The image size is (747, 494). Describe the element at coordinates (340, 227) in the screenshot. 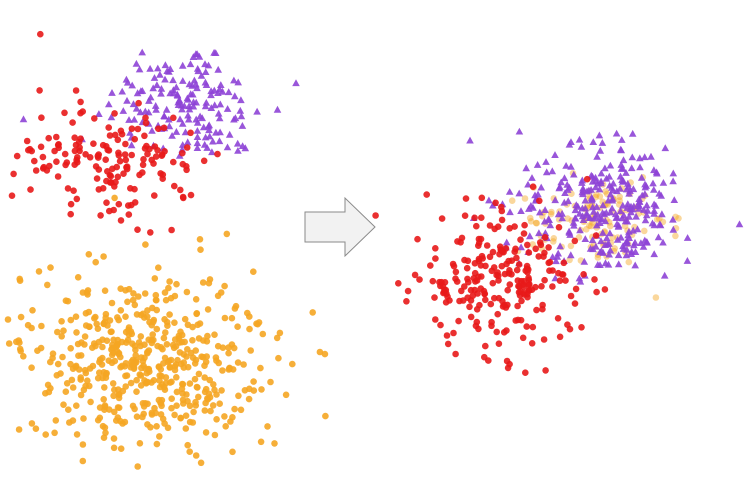

I see `transform-arrow` at that location.